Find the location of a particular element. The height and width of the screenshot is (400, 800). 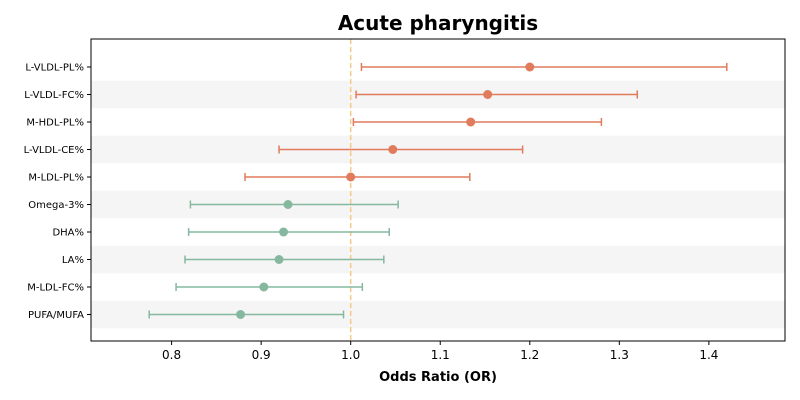

y-tick-label: M-HDL-PL% is located at coordinates (55, 123).